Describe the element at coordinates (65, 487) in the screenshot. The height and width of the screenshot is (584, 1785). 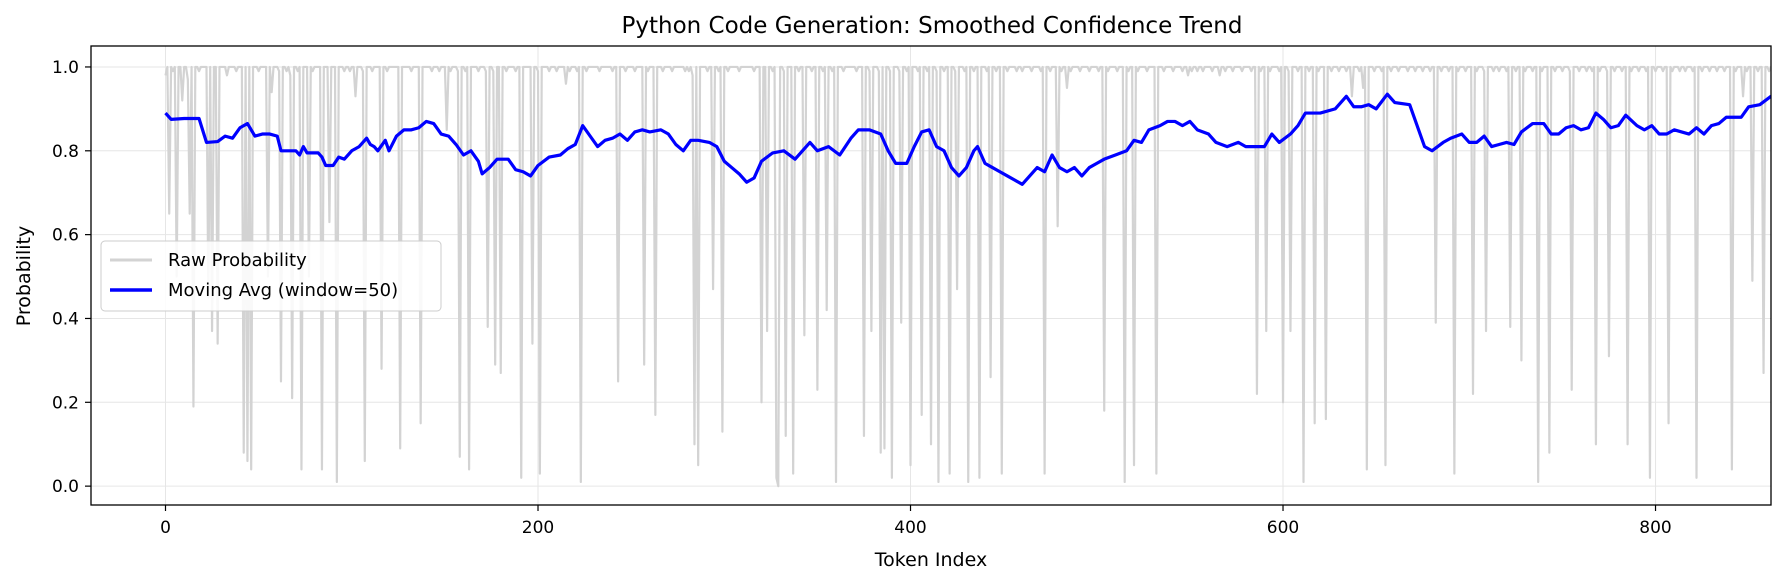
I see `y-tick-label: 0.0` at that location.